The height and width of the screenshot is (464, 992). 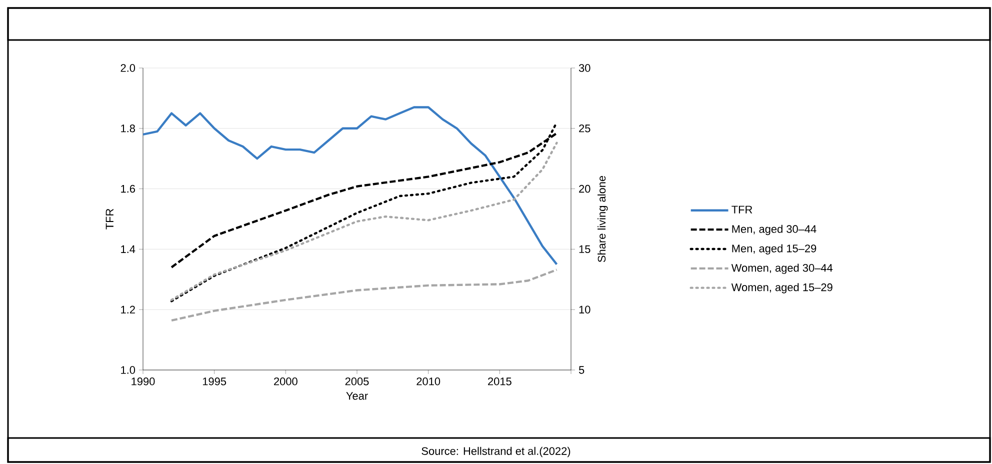 What do you see at coordinates (214, 382) in the screenshot?
I see `x-tick-label: 1995` at bounding box center [214, 382].